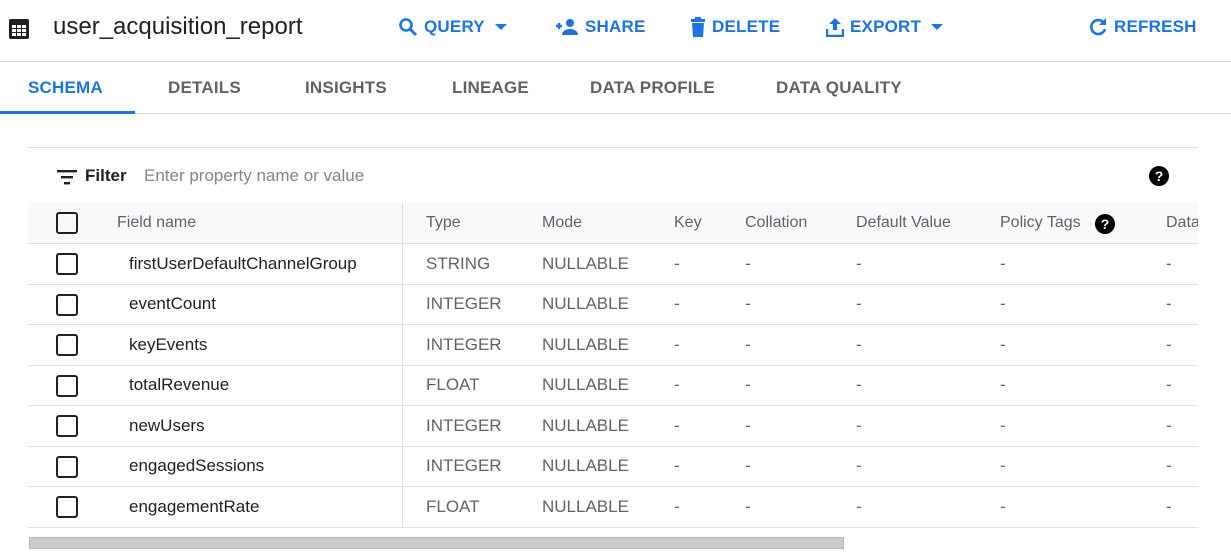  What do you see at coordinates (197, 466) in the screenshot?
I see `cell-fname: engagedSessions` at bounding box center [197, 466].